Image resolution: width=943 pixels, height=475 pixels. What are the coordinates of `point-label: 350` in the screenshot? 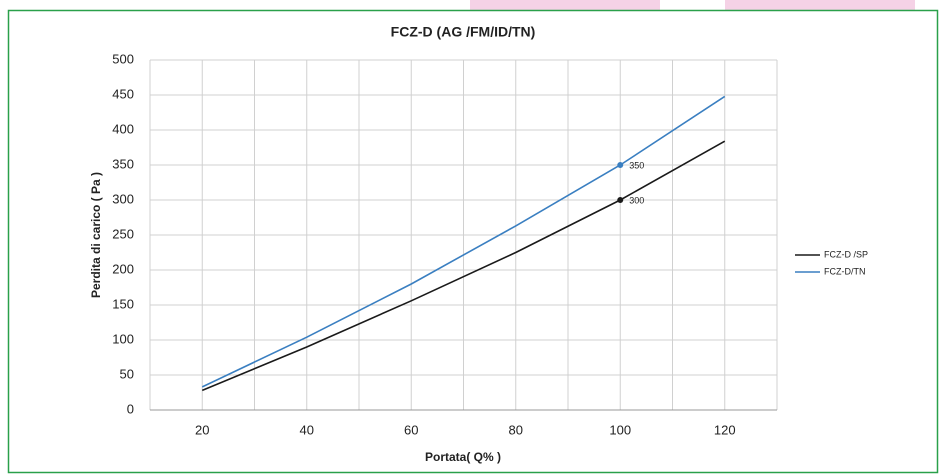 It's located at (636, 165).